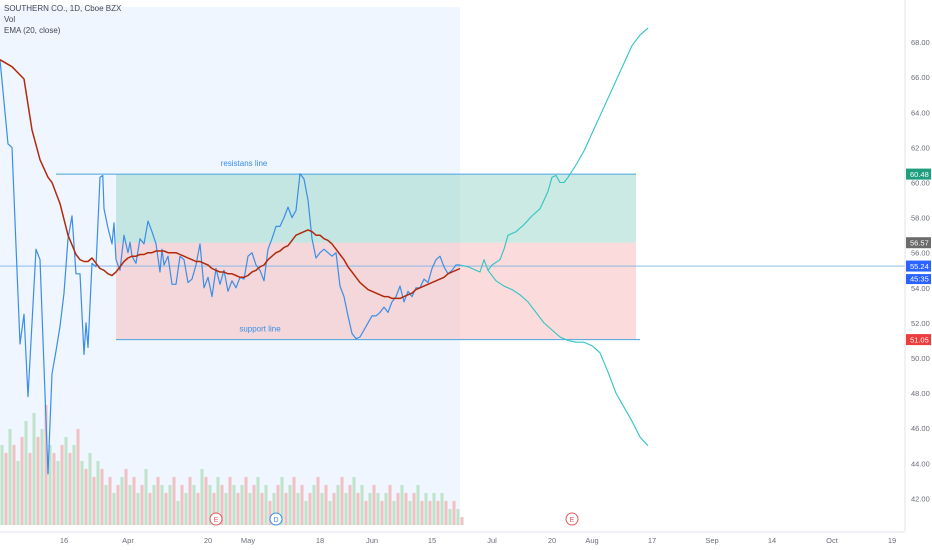 The height and width of the screenshot is (550, 932). I want to click on price-axis-tick: 62.00, so click(920, 147).